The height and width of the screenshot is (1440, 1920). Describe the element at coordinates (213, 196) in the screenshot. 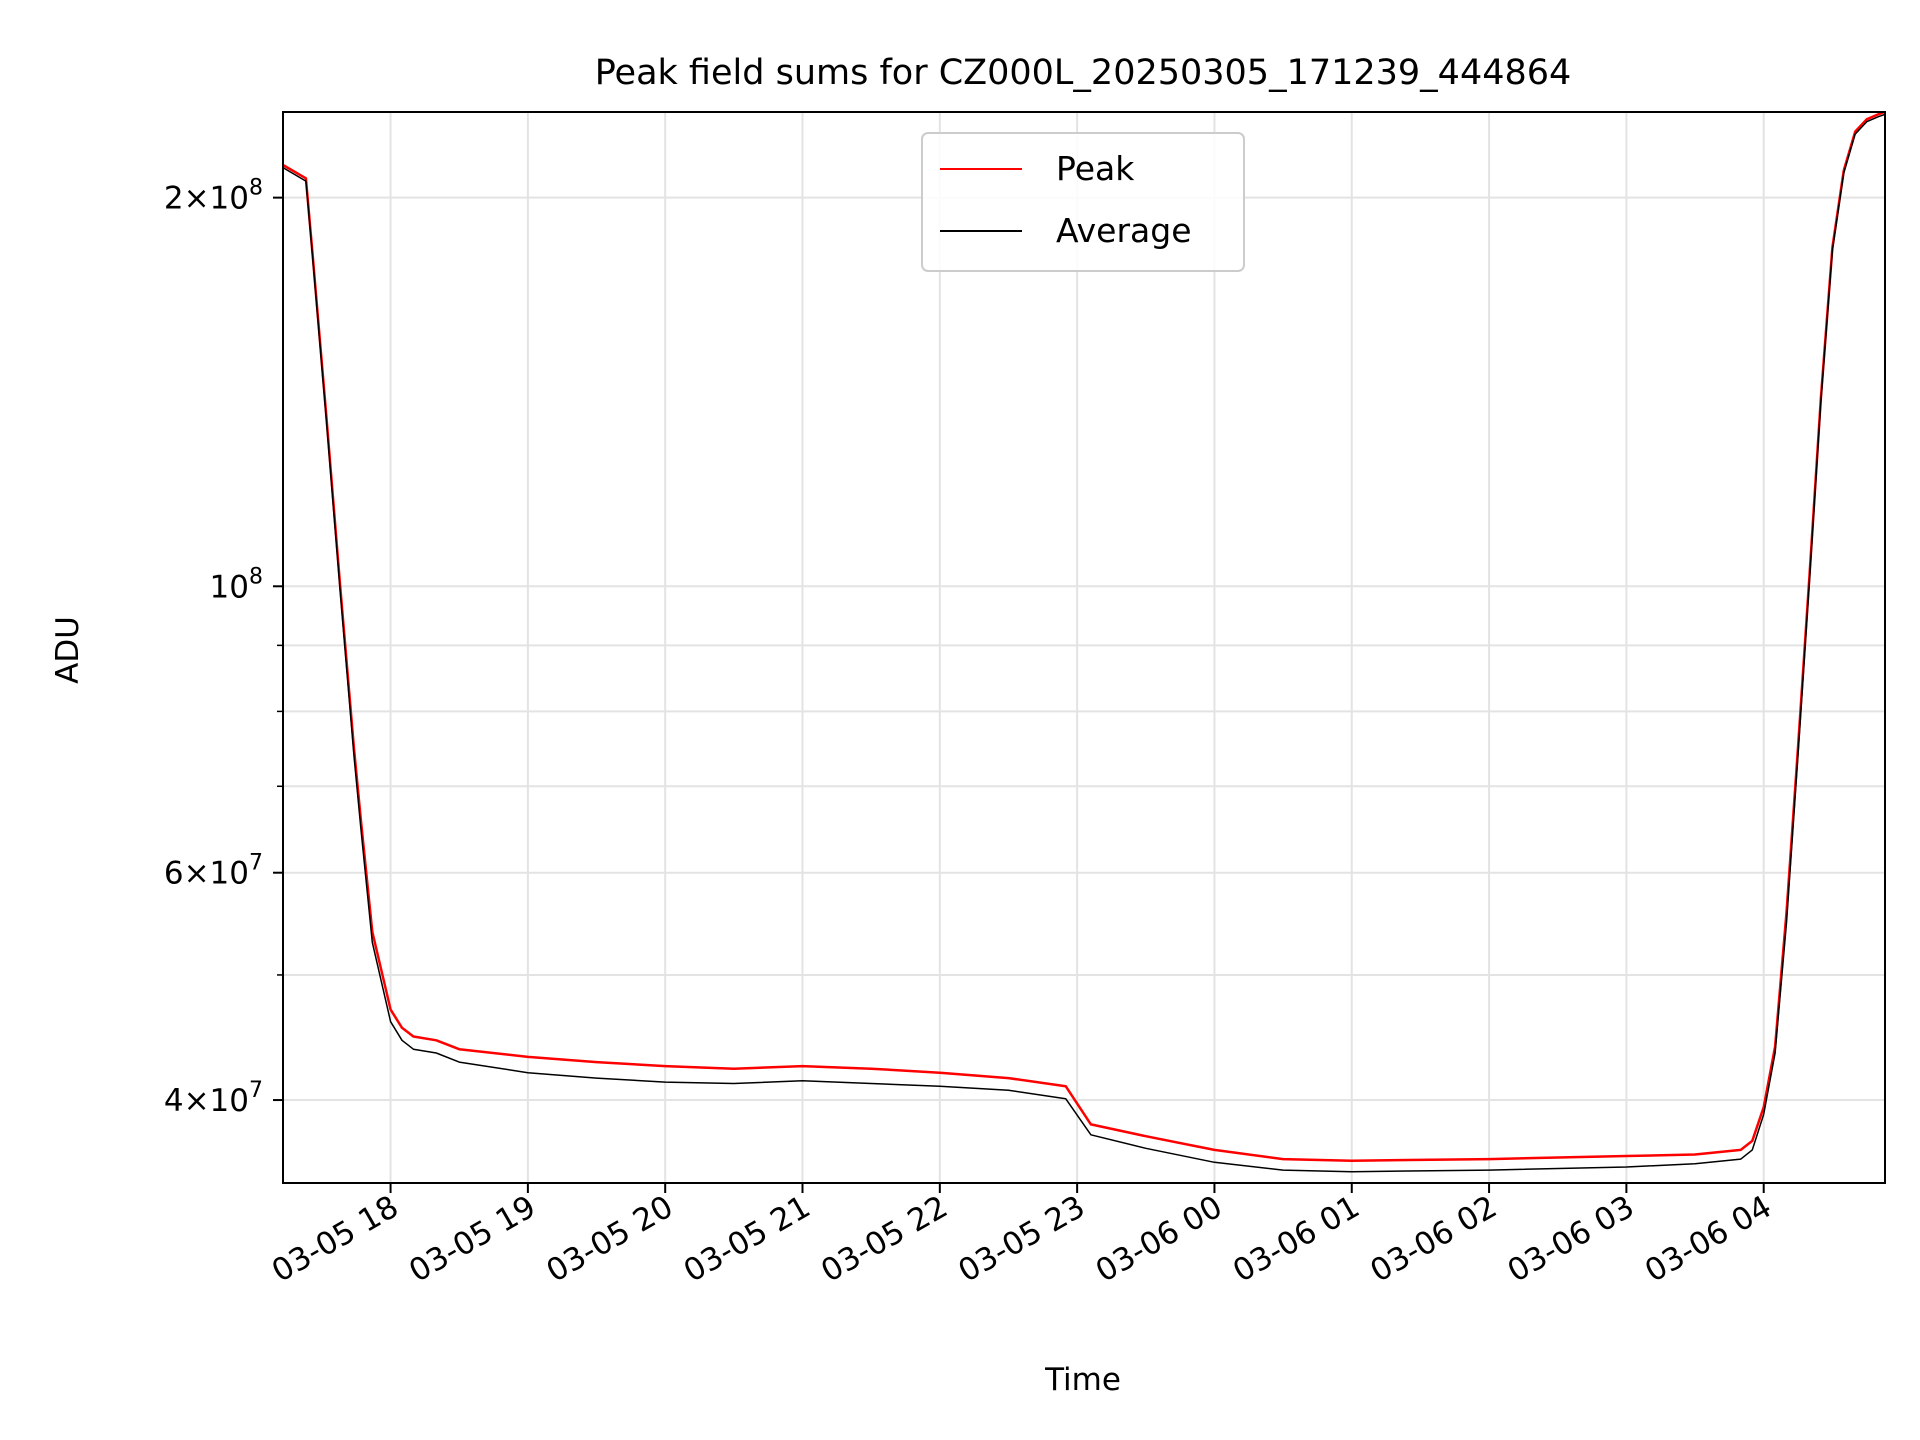

I see `y-tick-label: 2×108` at that location.